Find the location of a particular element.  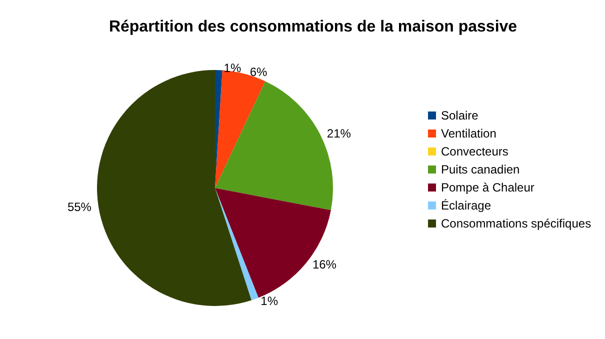

legend-label: Consommations spécifiques is located at coordinates (516, 223).